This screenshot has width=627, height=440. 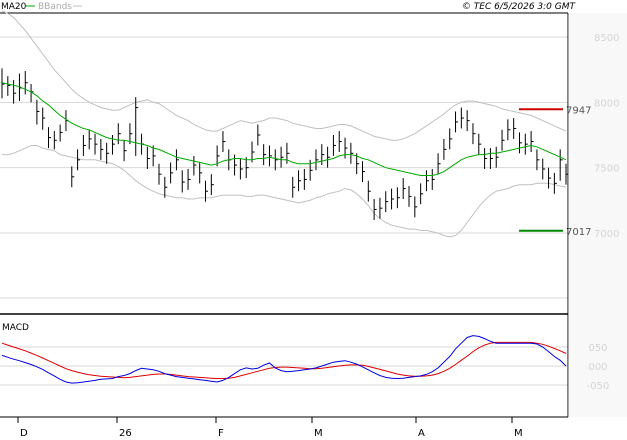 What do you see at coordinates (606, 136) in the screenshot?
I see `price-axis: 8500 8000 7500 7000` at bounding box center [606, 136].